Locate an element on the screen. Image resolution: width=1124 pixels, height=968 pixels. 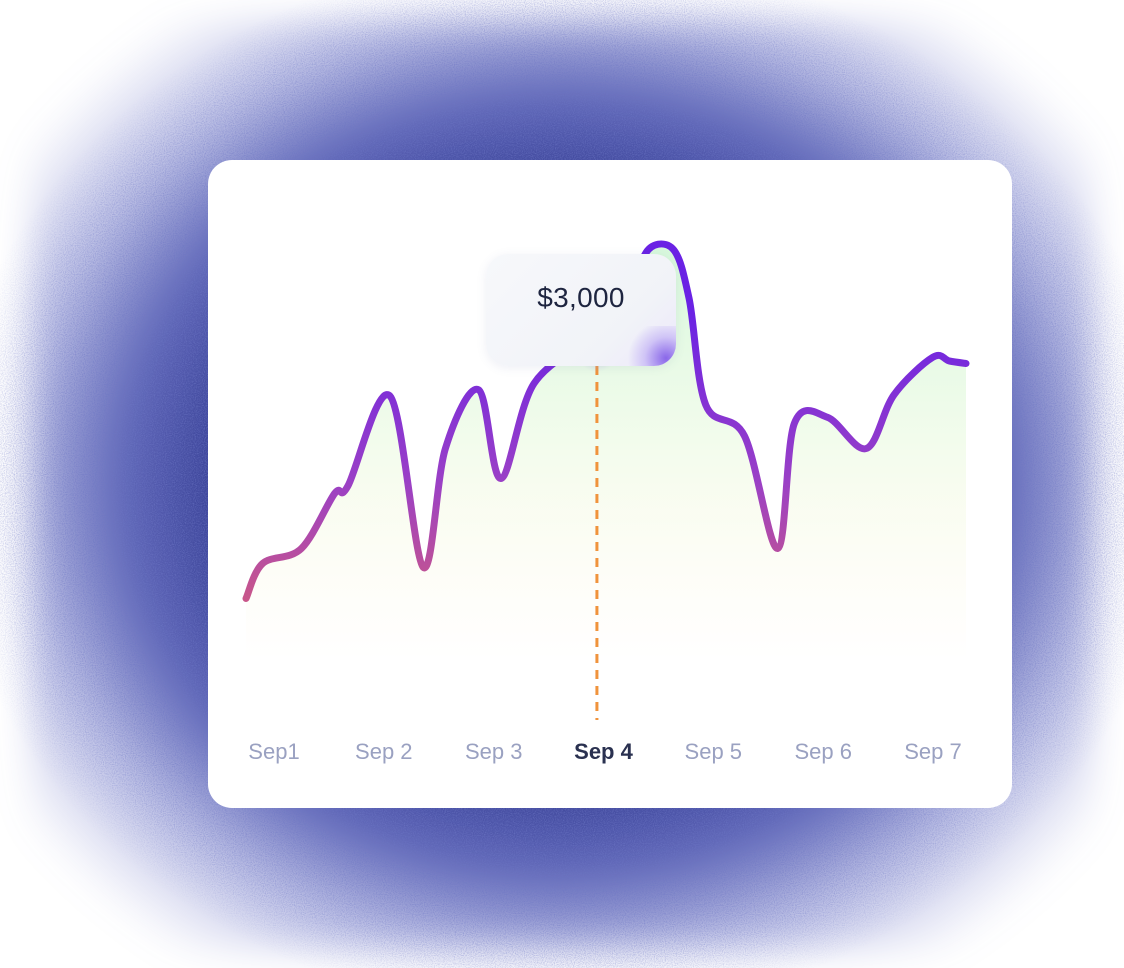
tooltip-value: $3,000 is located at coordinates (581, 297).